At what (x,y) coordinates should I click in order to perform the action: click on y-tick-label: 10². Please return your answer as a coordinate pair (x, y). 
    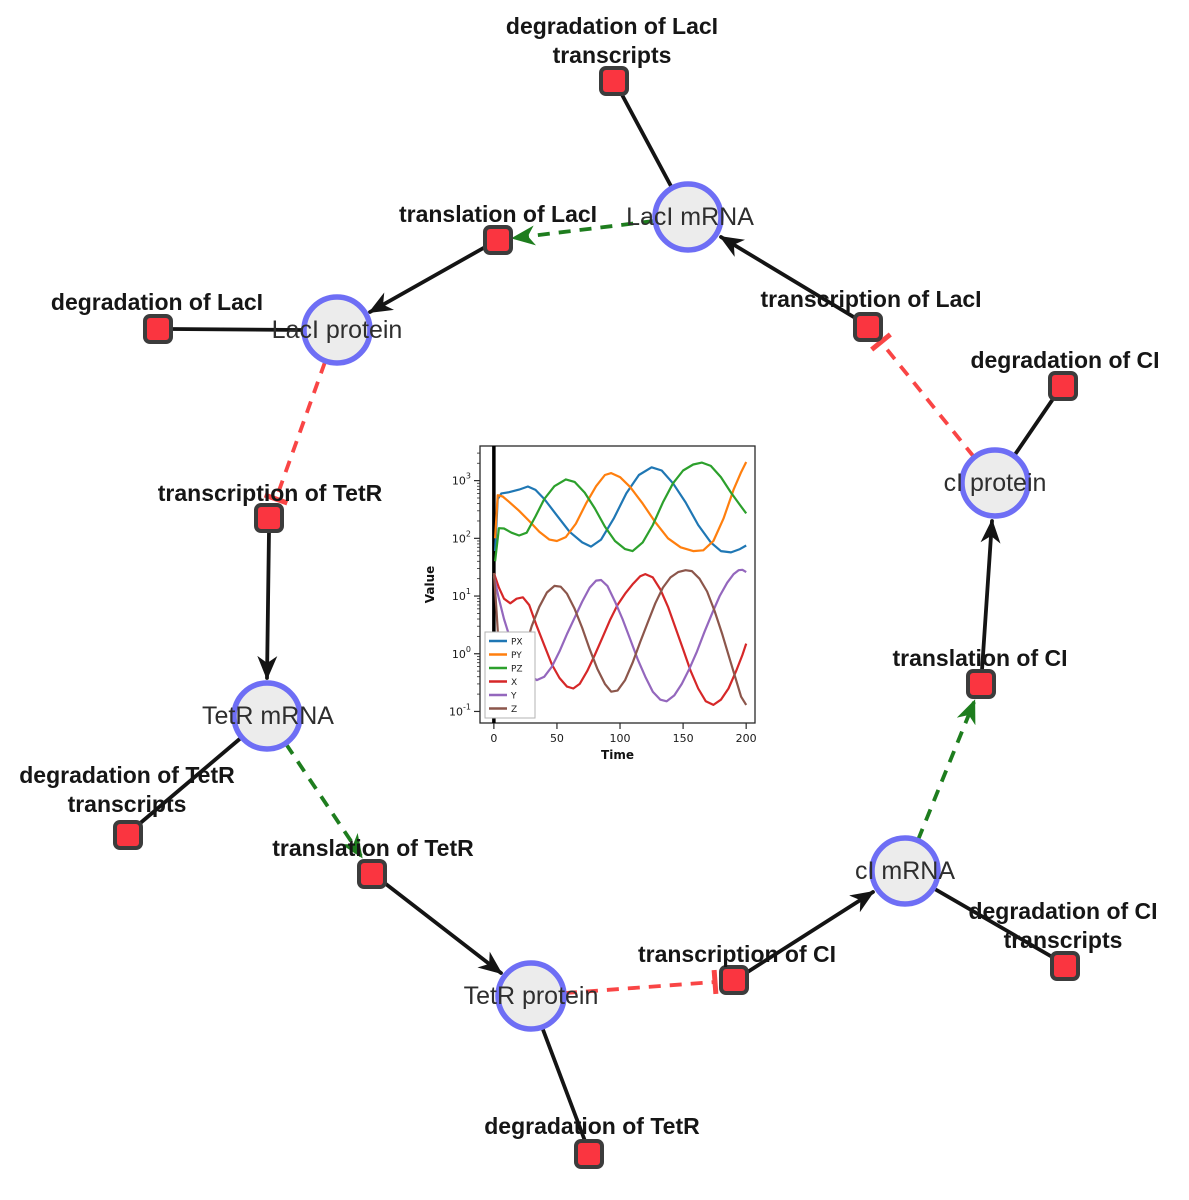
    Looking at the image, I should click on (461, 537).